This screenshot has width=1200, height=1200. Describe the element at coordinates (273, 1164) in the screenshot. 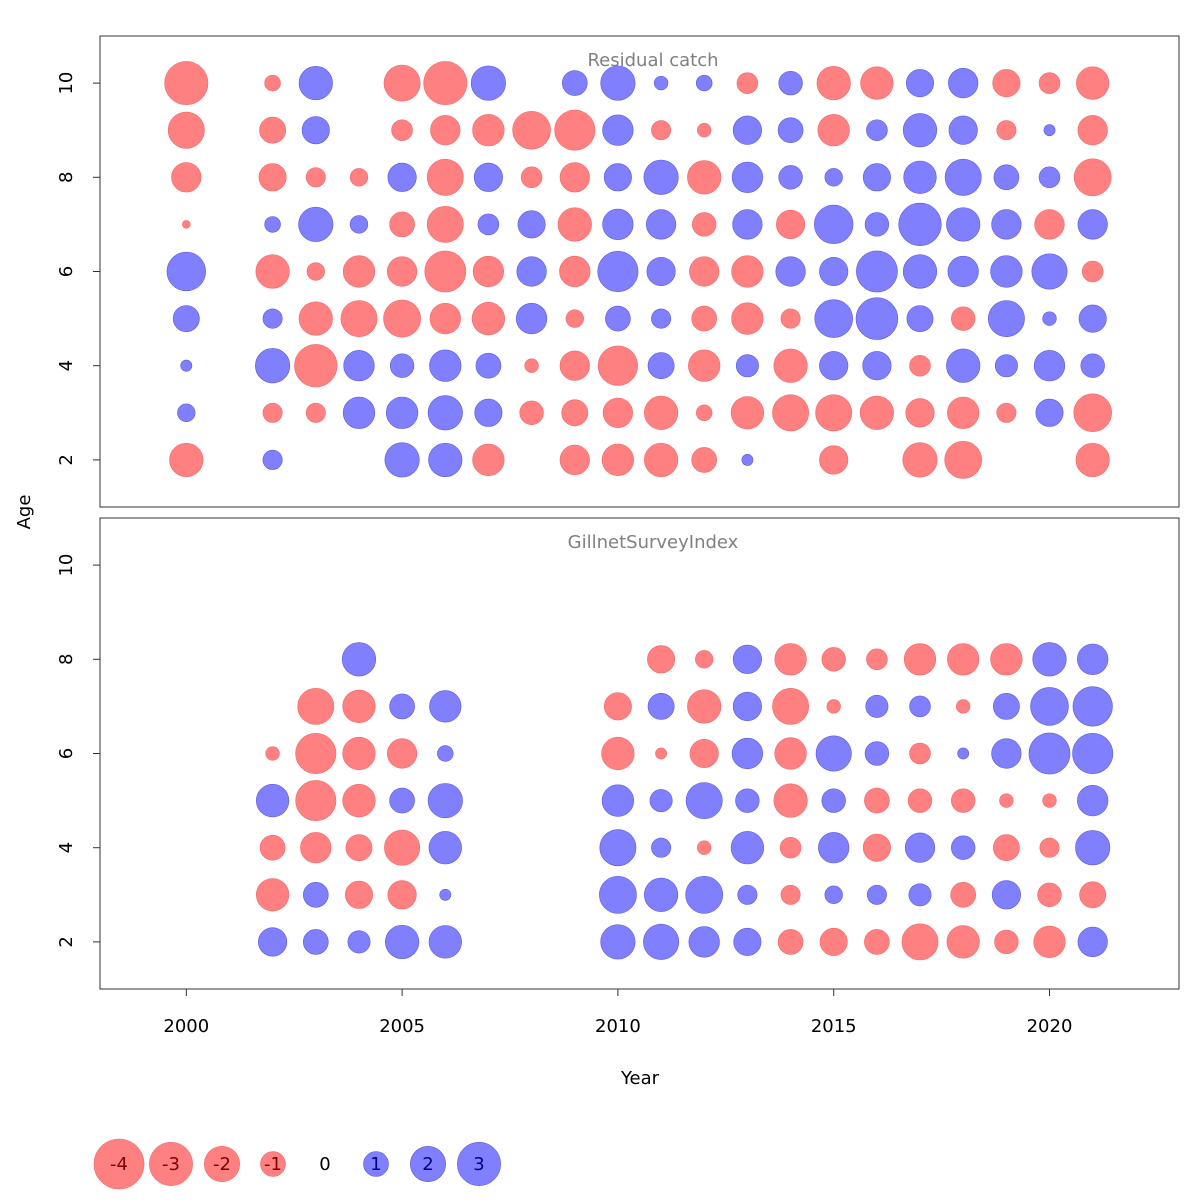

I see `legend-bubble` at that location.